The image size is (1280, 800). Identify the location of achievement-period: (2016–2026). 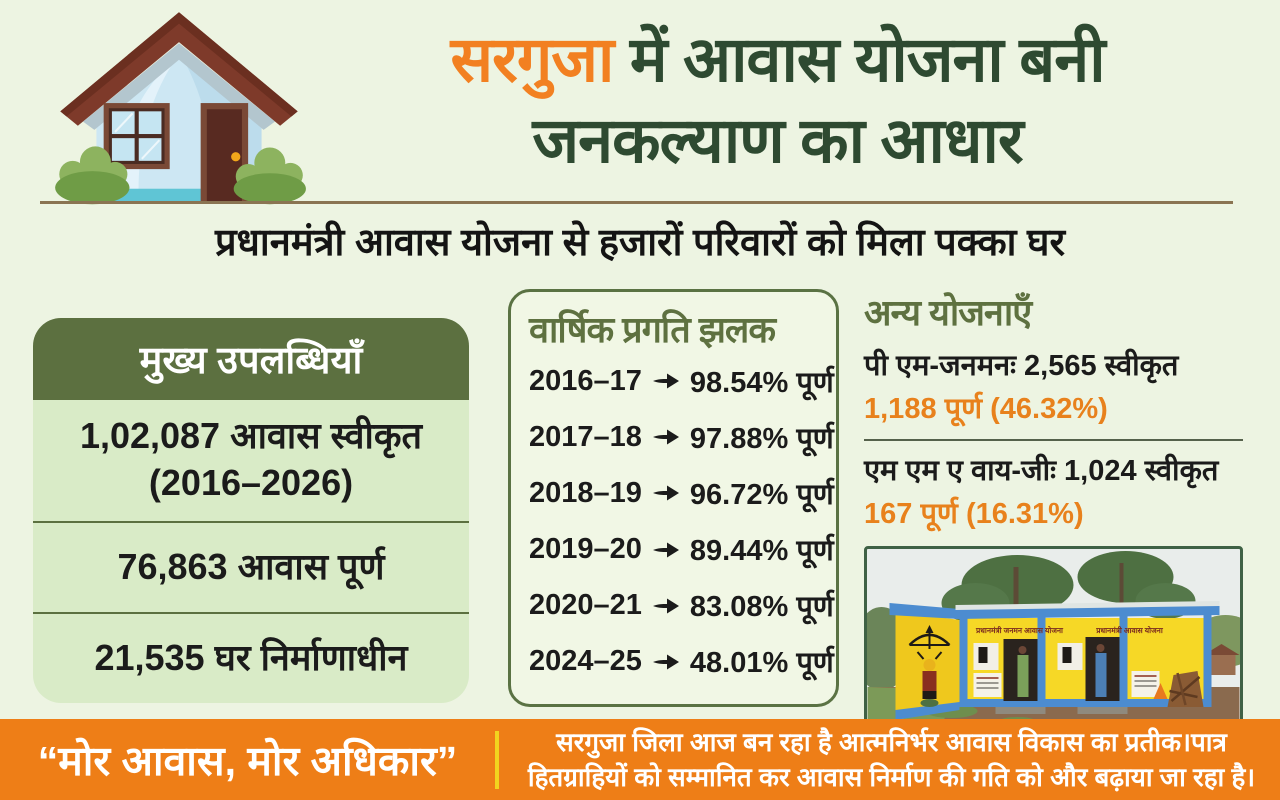
(251, 483).